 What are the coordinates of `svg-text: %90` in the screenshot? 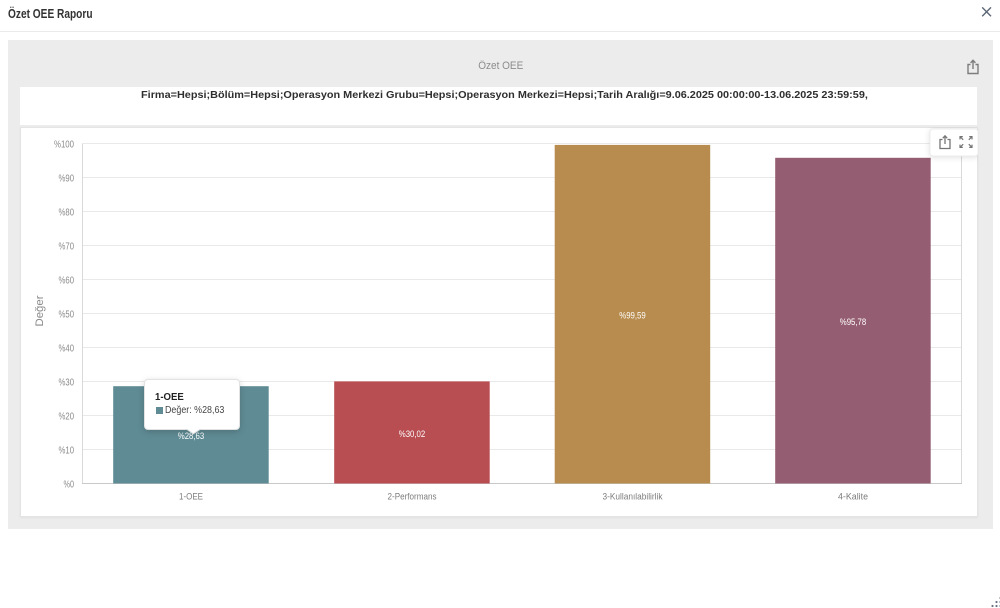 It's located at (67, 179).